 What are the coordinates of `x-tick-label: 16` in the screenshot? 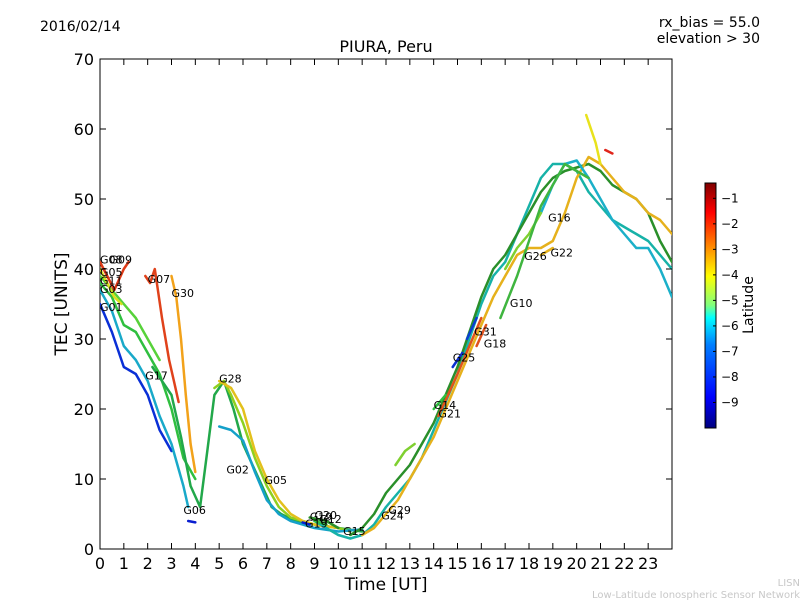 It's located at (481, 563).